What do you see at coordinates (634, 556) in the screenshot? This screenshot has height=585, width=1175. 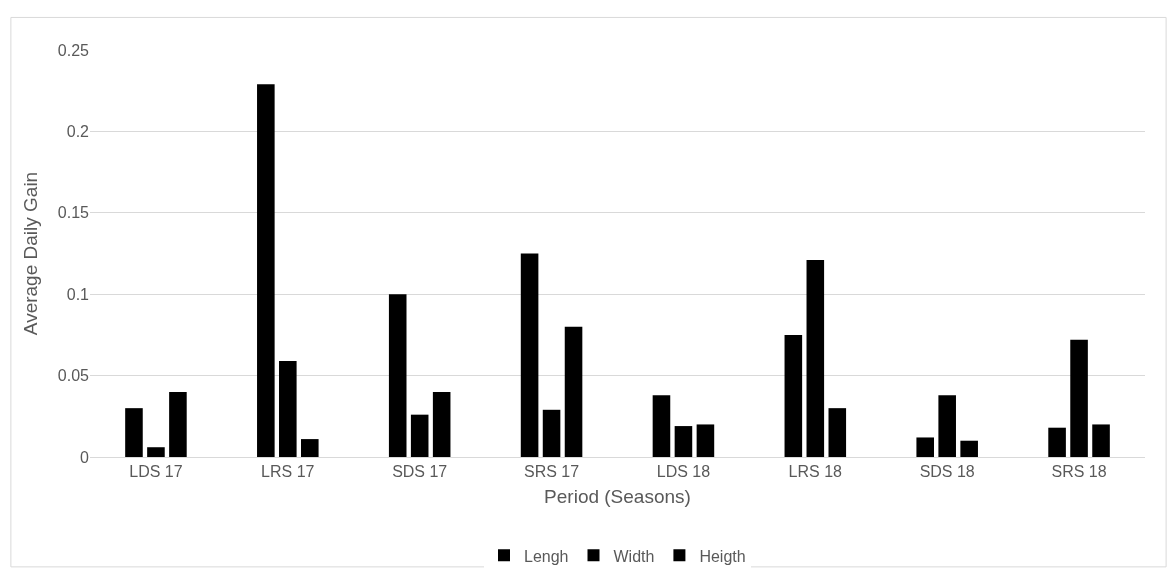 I see `legend-label: Width` at bounding box center [634, 556].